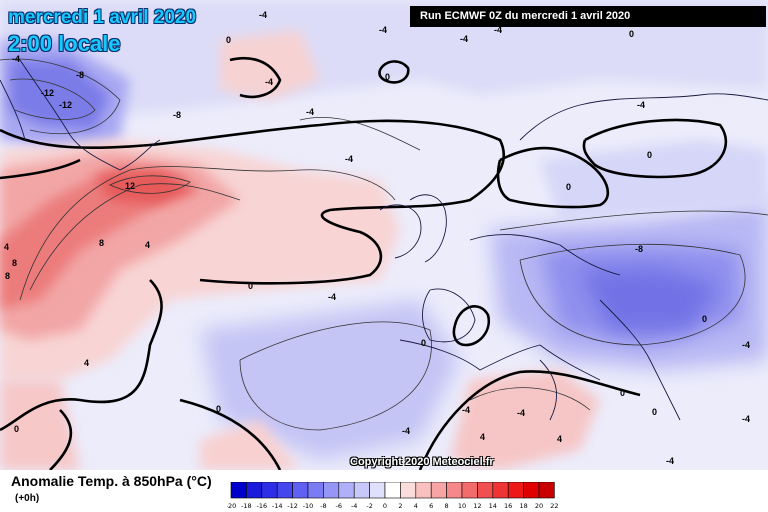  What do you see at coordinates (633, 220) in the screenshot?
I see `contour-minus-4-europe` at bounding box center [633, 220].